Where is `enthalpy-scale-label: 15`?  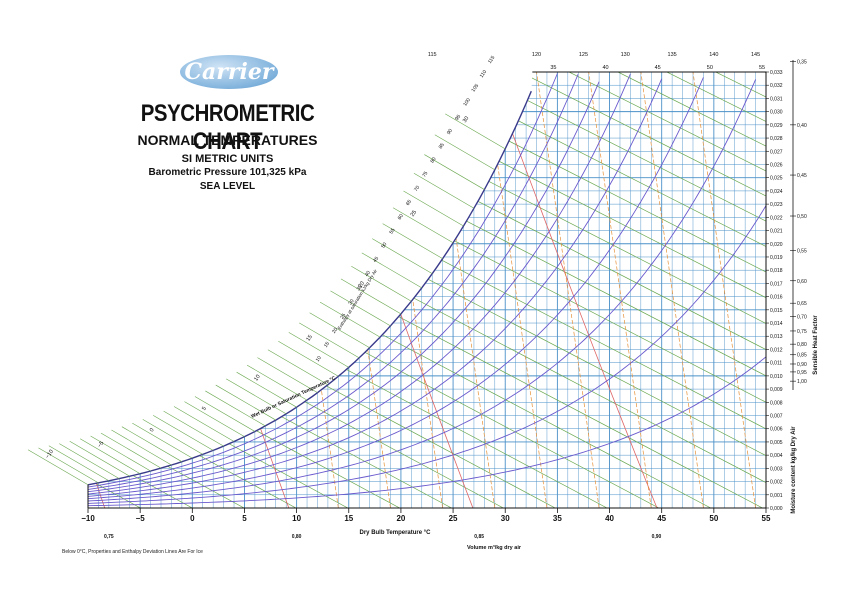
enthalpy-scale-label: 15 is located at coordinates (327, 345).